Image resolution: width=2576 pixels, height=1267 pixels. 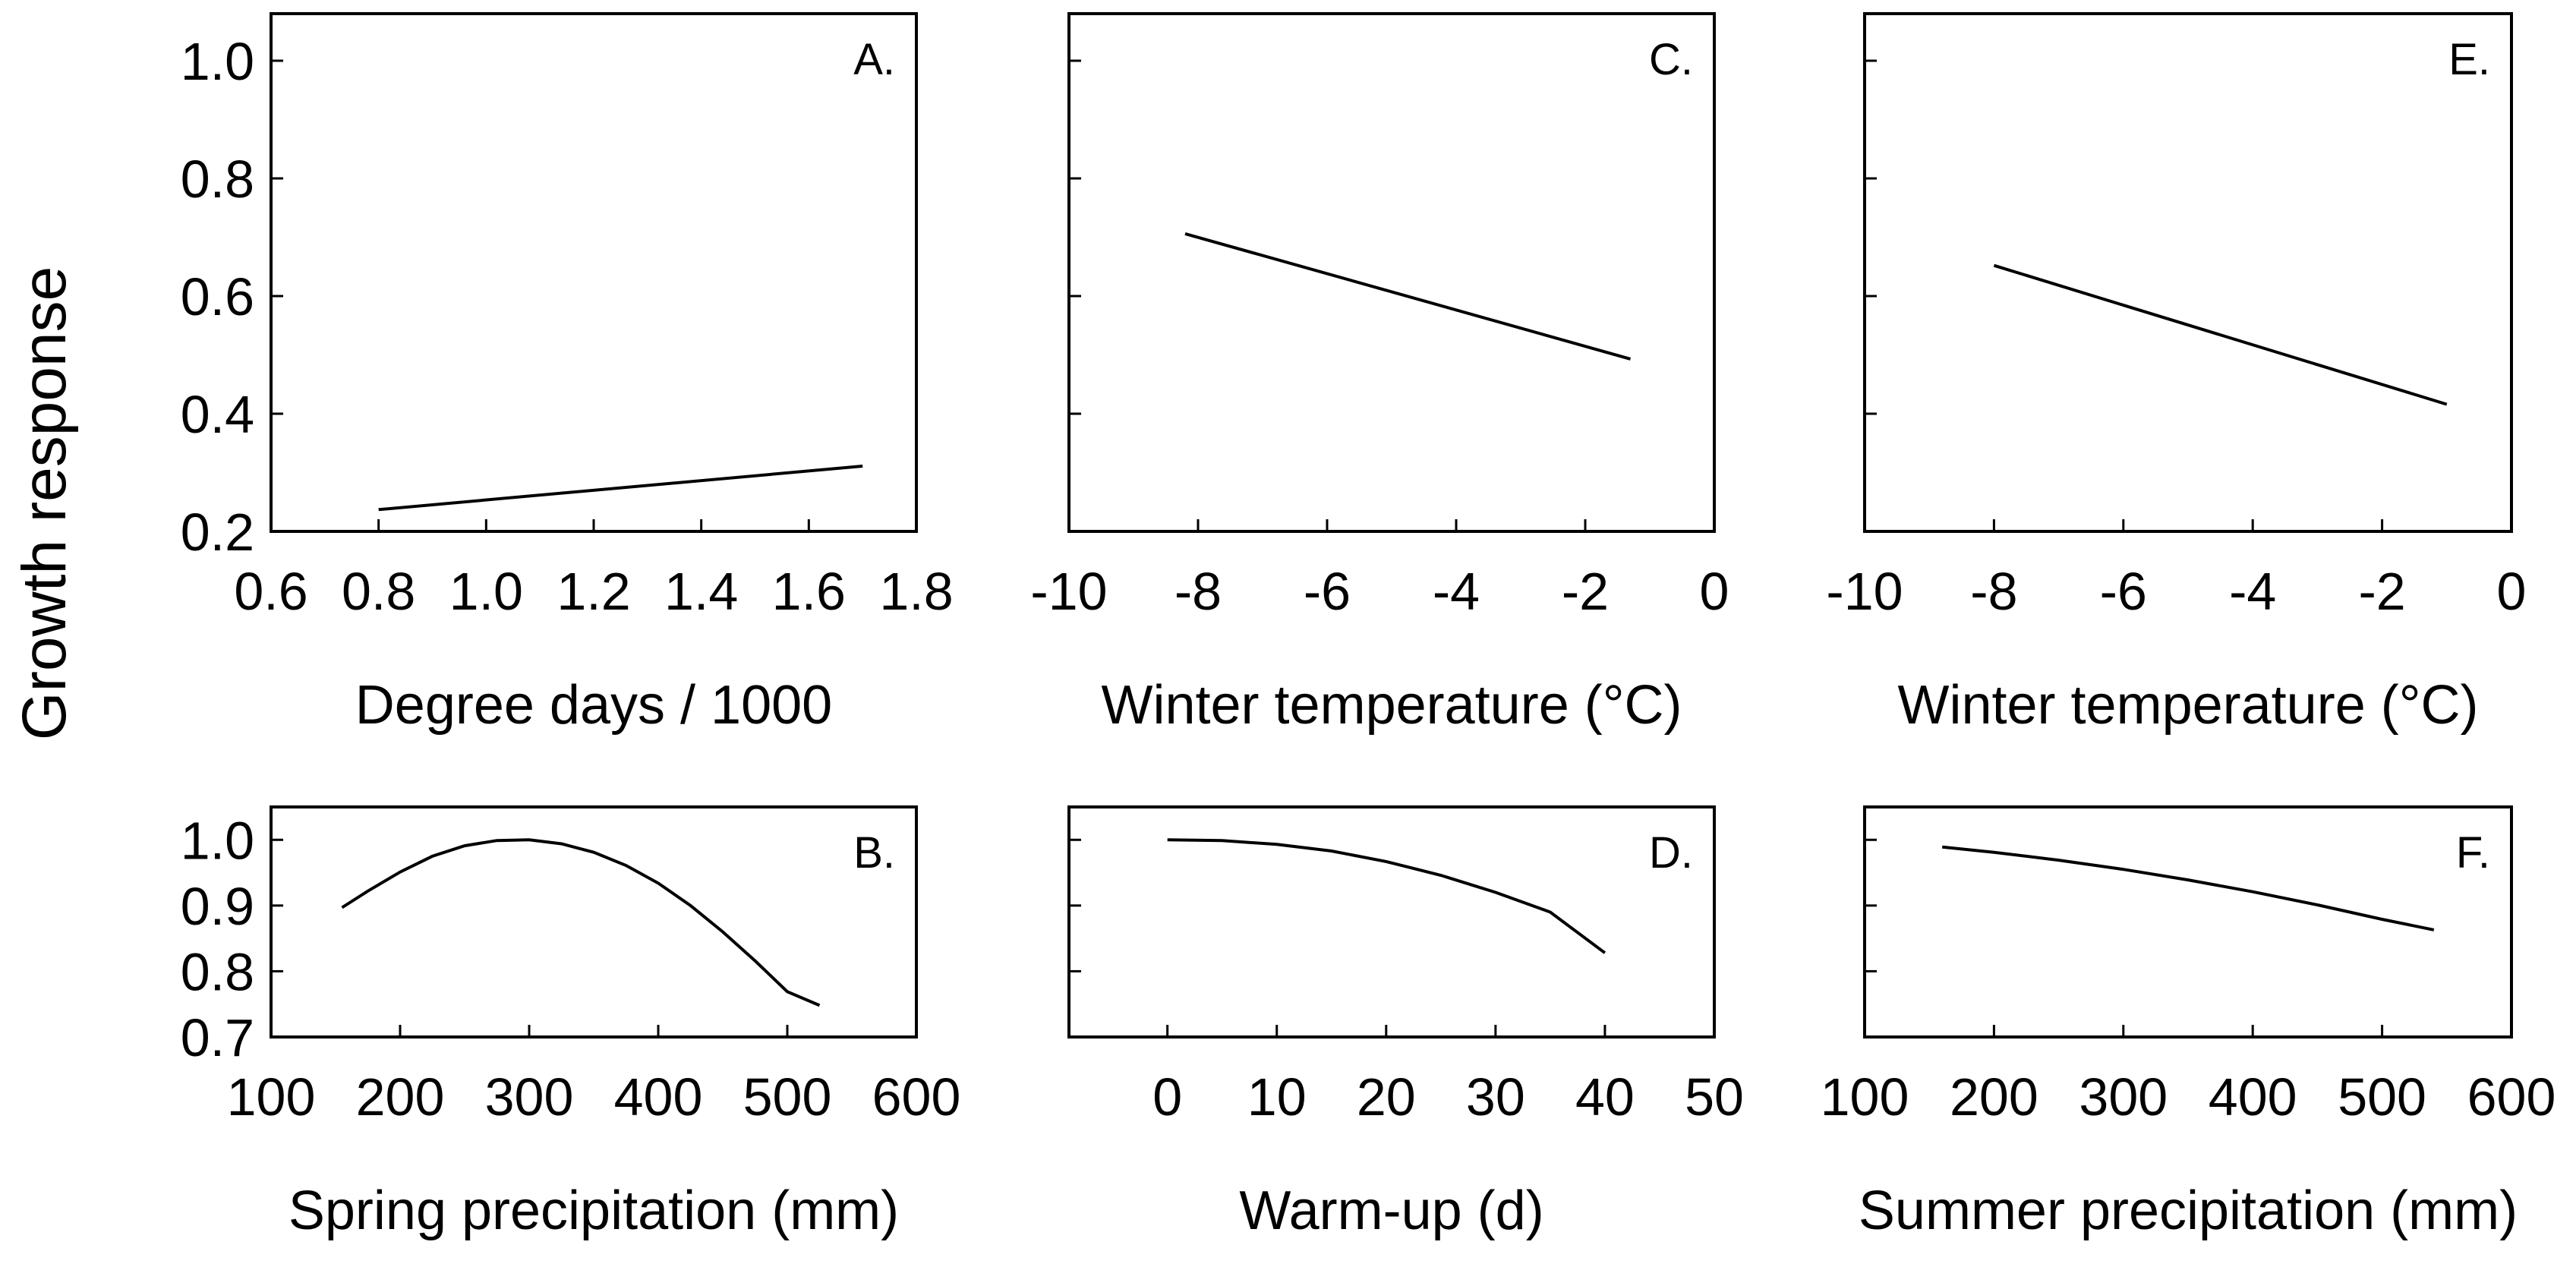 I want to click on panel-e-series-line, so click(x=2220, y=334).